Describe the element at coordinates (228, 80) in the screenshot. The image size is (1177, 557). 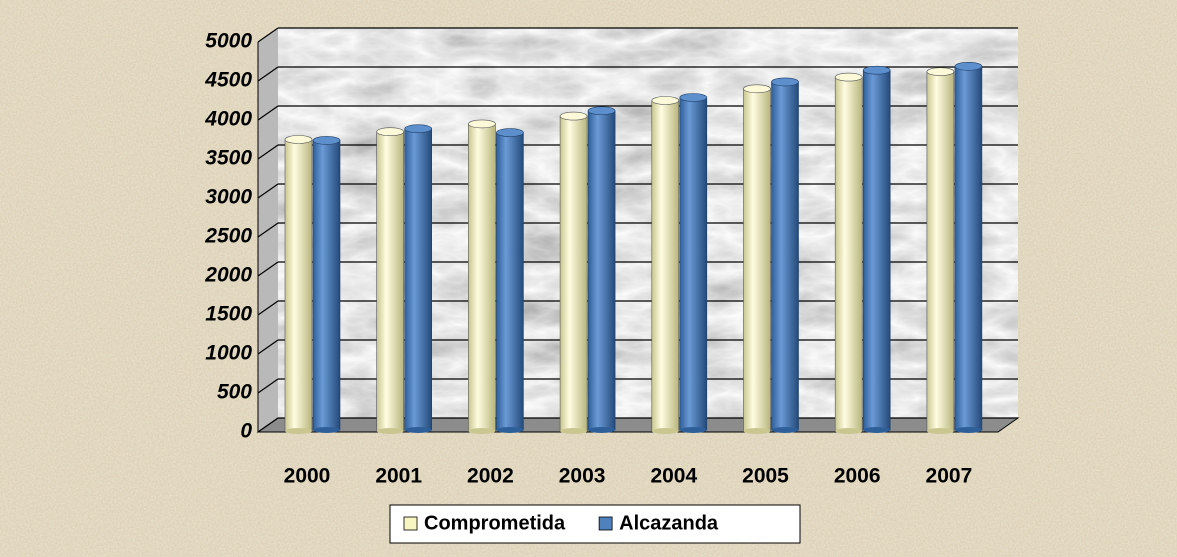
I see `y-tick-label: 4500` at that location.